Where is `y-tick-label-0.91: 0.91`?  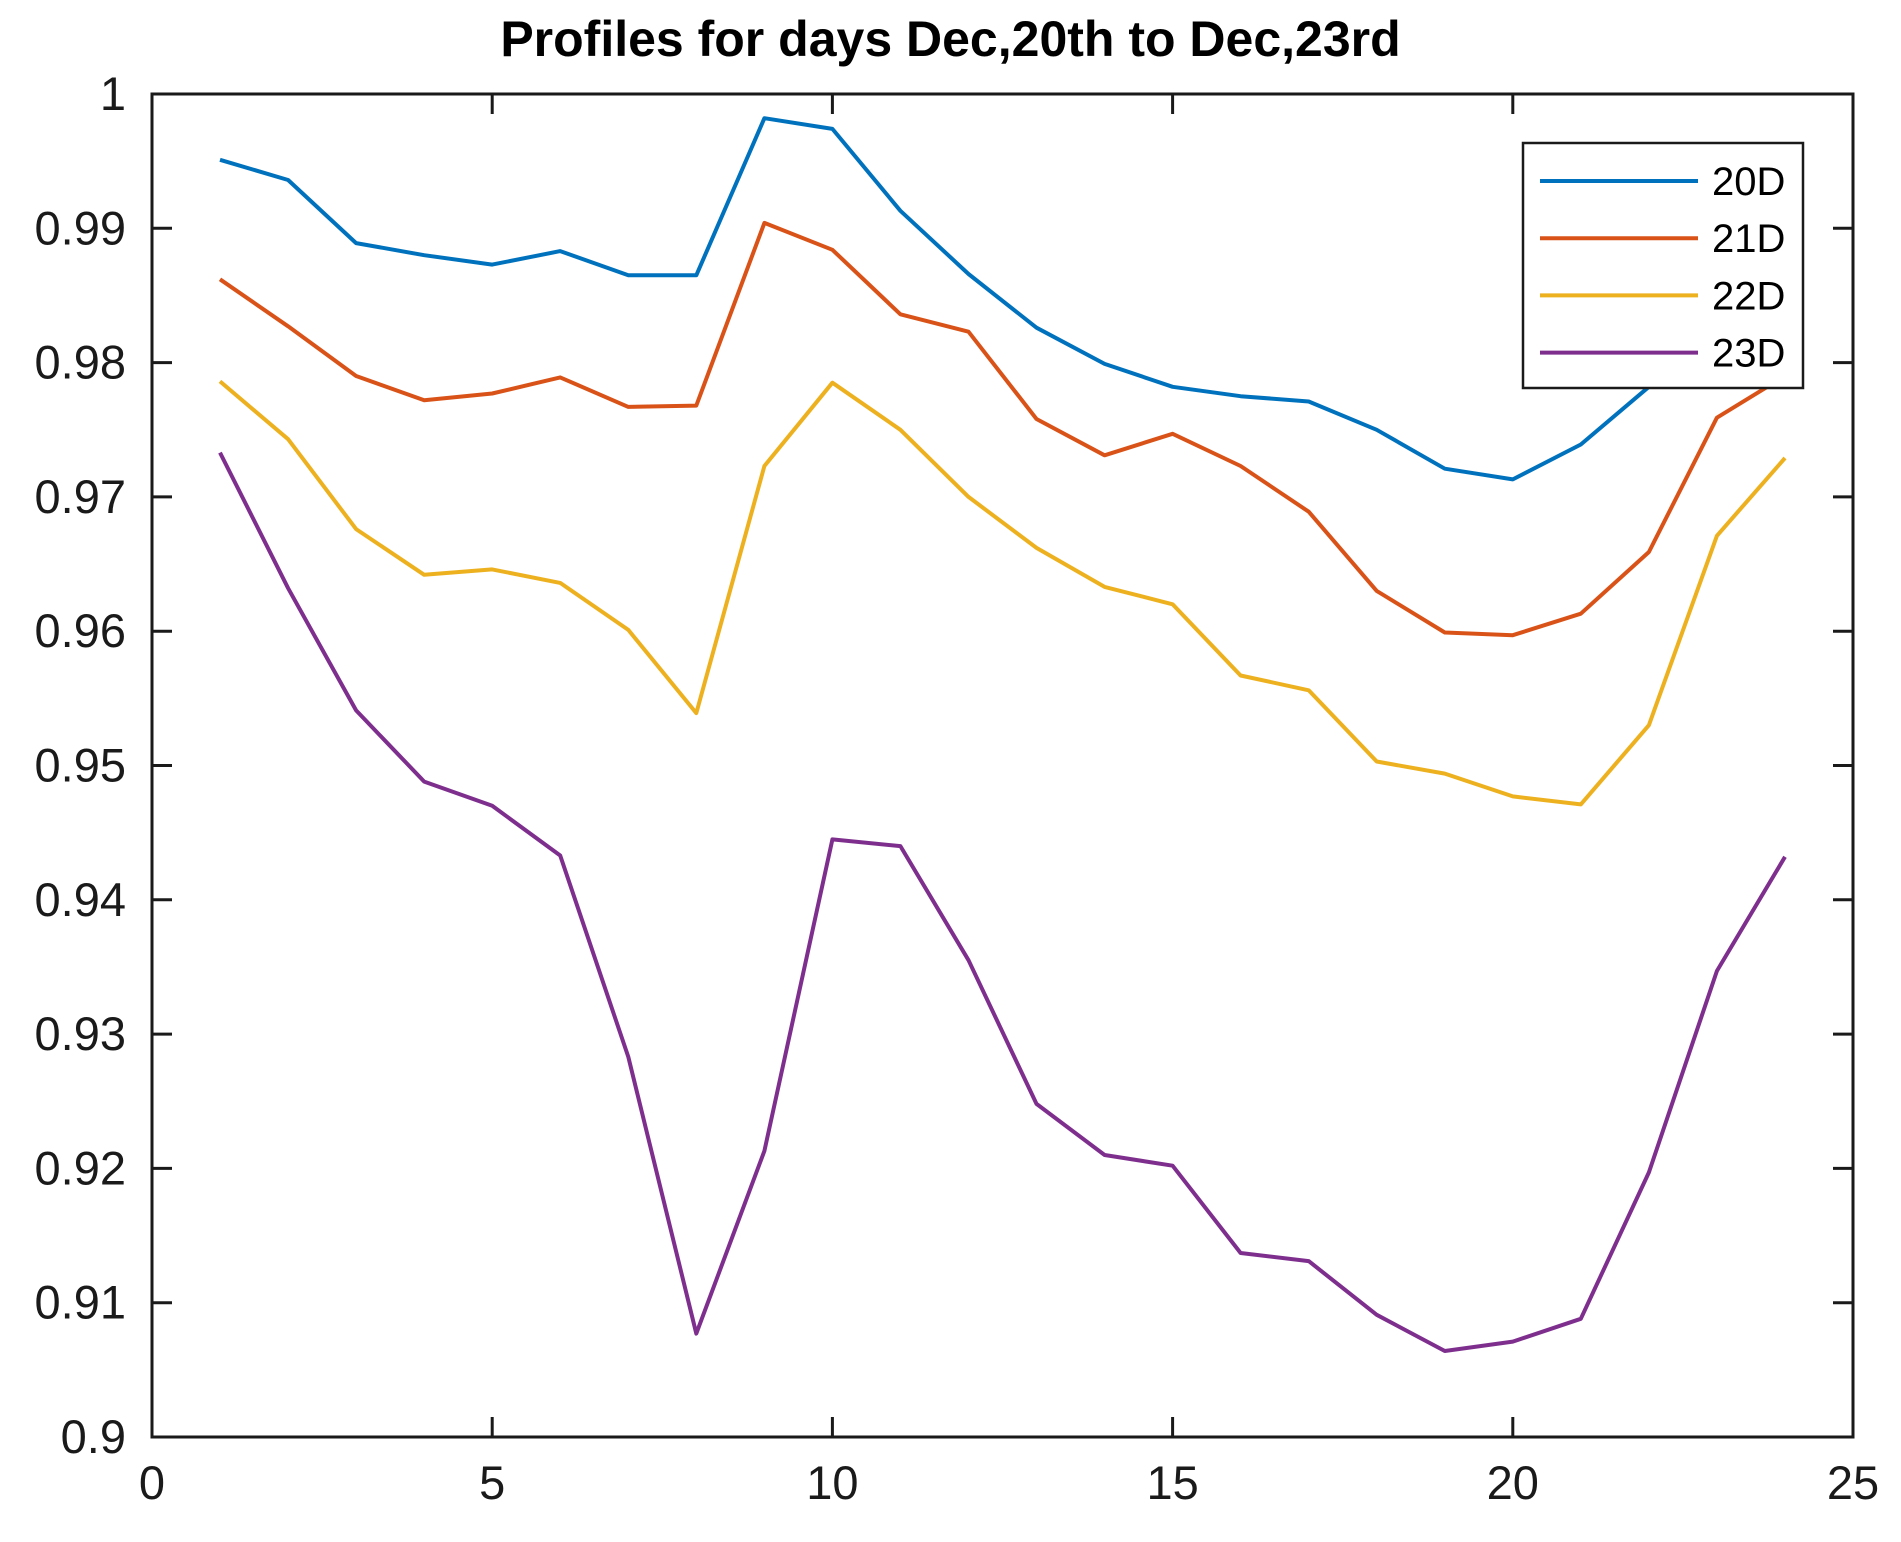
y-tick-label-0.91: 0.91 is located at coordinates (80, 1302).